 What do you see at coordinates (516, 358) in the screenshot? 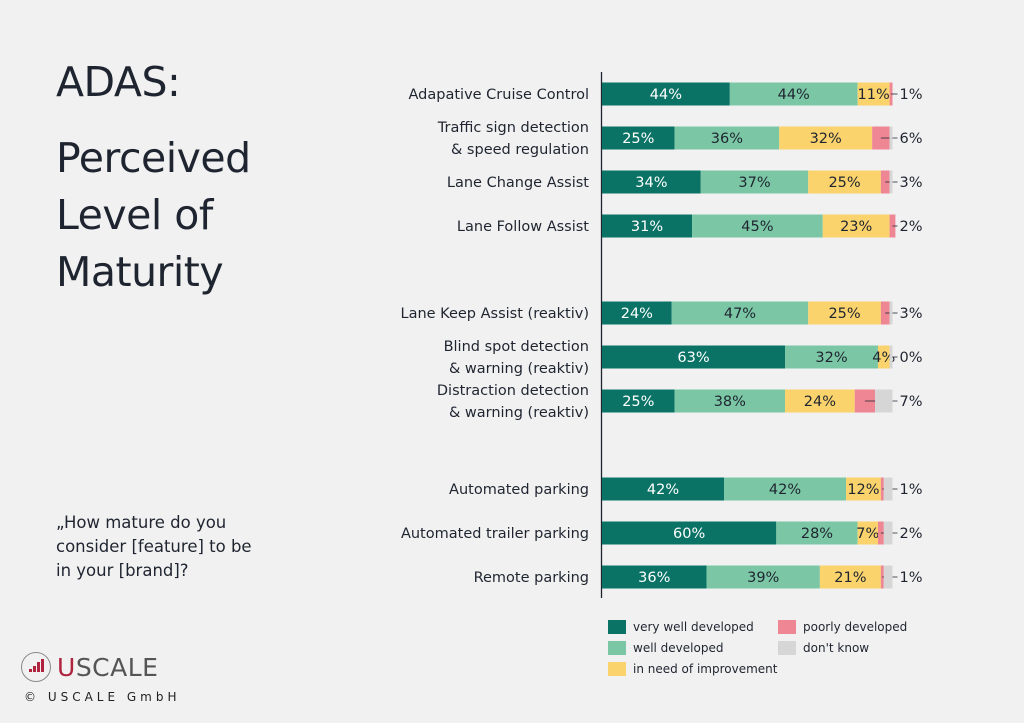
I see `category-label: Blind spot detection & warning (reaktiv)` at bounding box center [516, 358].